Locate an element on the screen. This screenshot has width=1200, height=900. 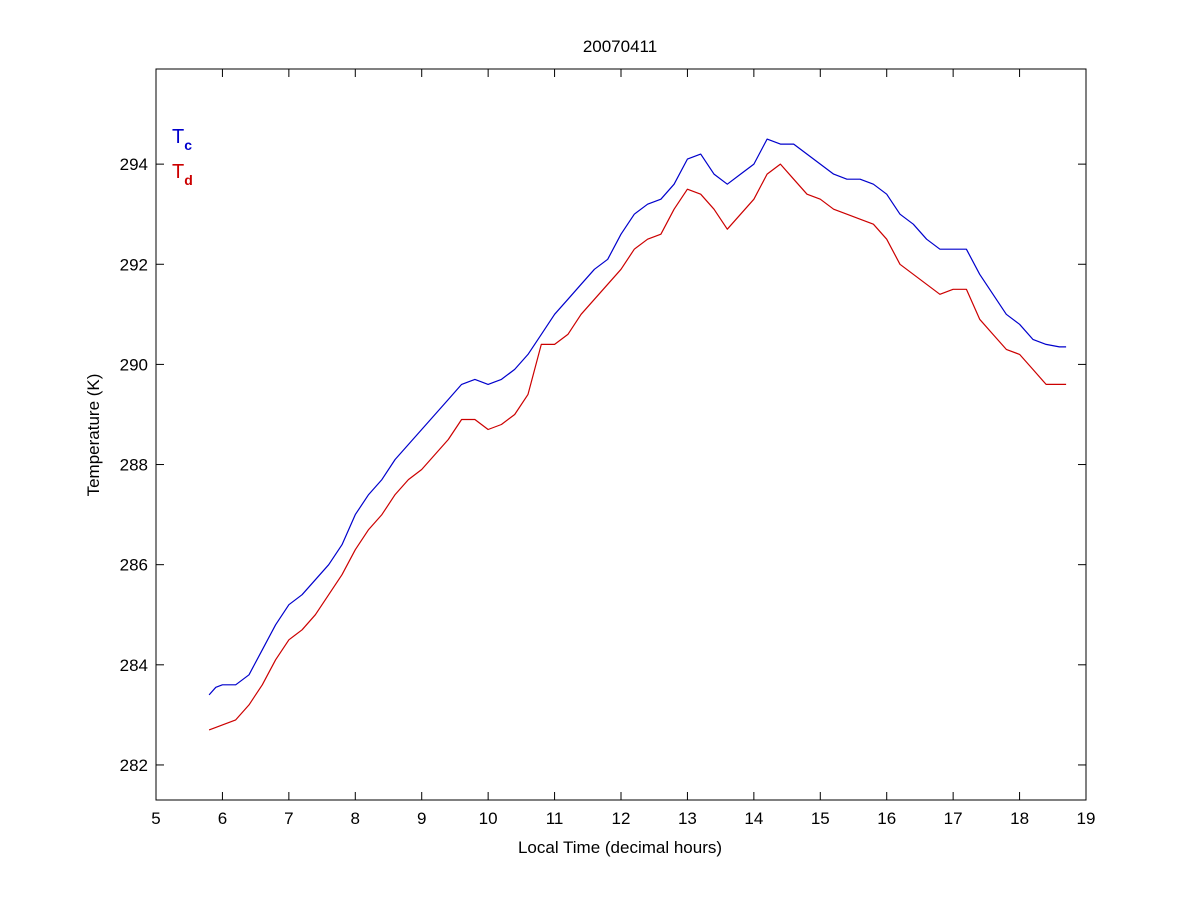
legend-entry-tc: Tc is located at coordinates (182, 139).